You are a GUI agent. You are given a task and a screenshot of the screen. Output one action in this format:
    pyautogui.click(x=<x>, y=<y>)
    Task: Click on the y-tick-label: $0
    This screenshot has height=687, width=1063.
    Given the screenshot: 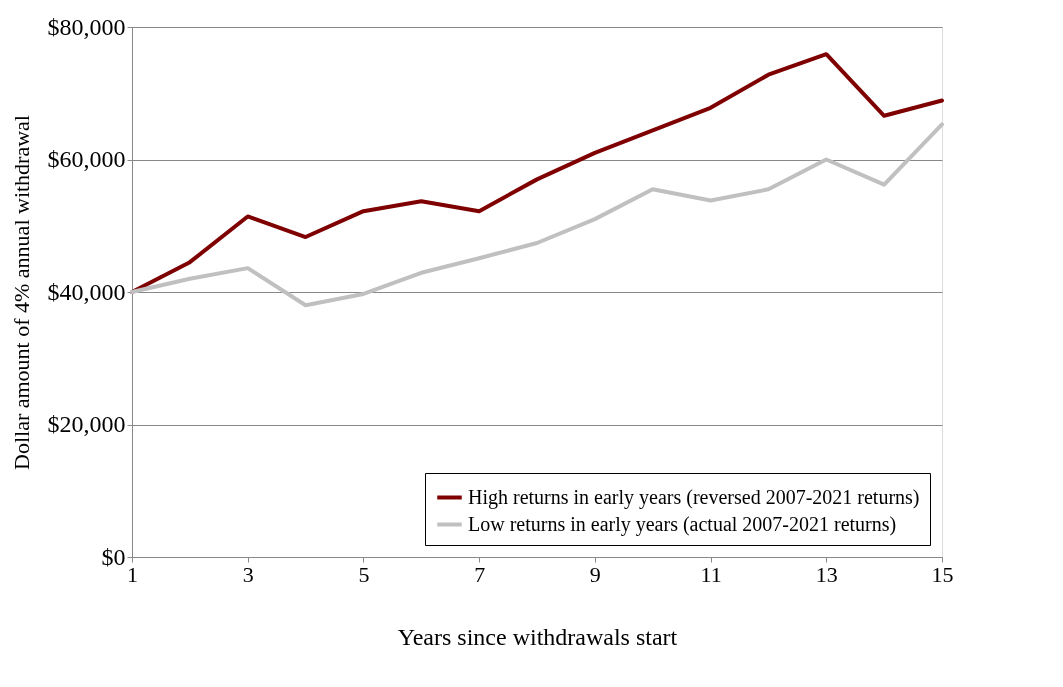 What is the action you would take?
    pyautogui.click(x=113, y=556)
    